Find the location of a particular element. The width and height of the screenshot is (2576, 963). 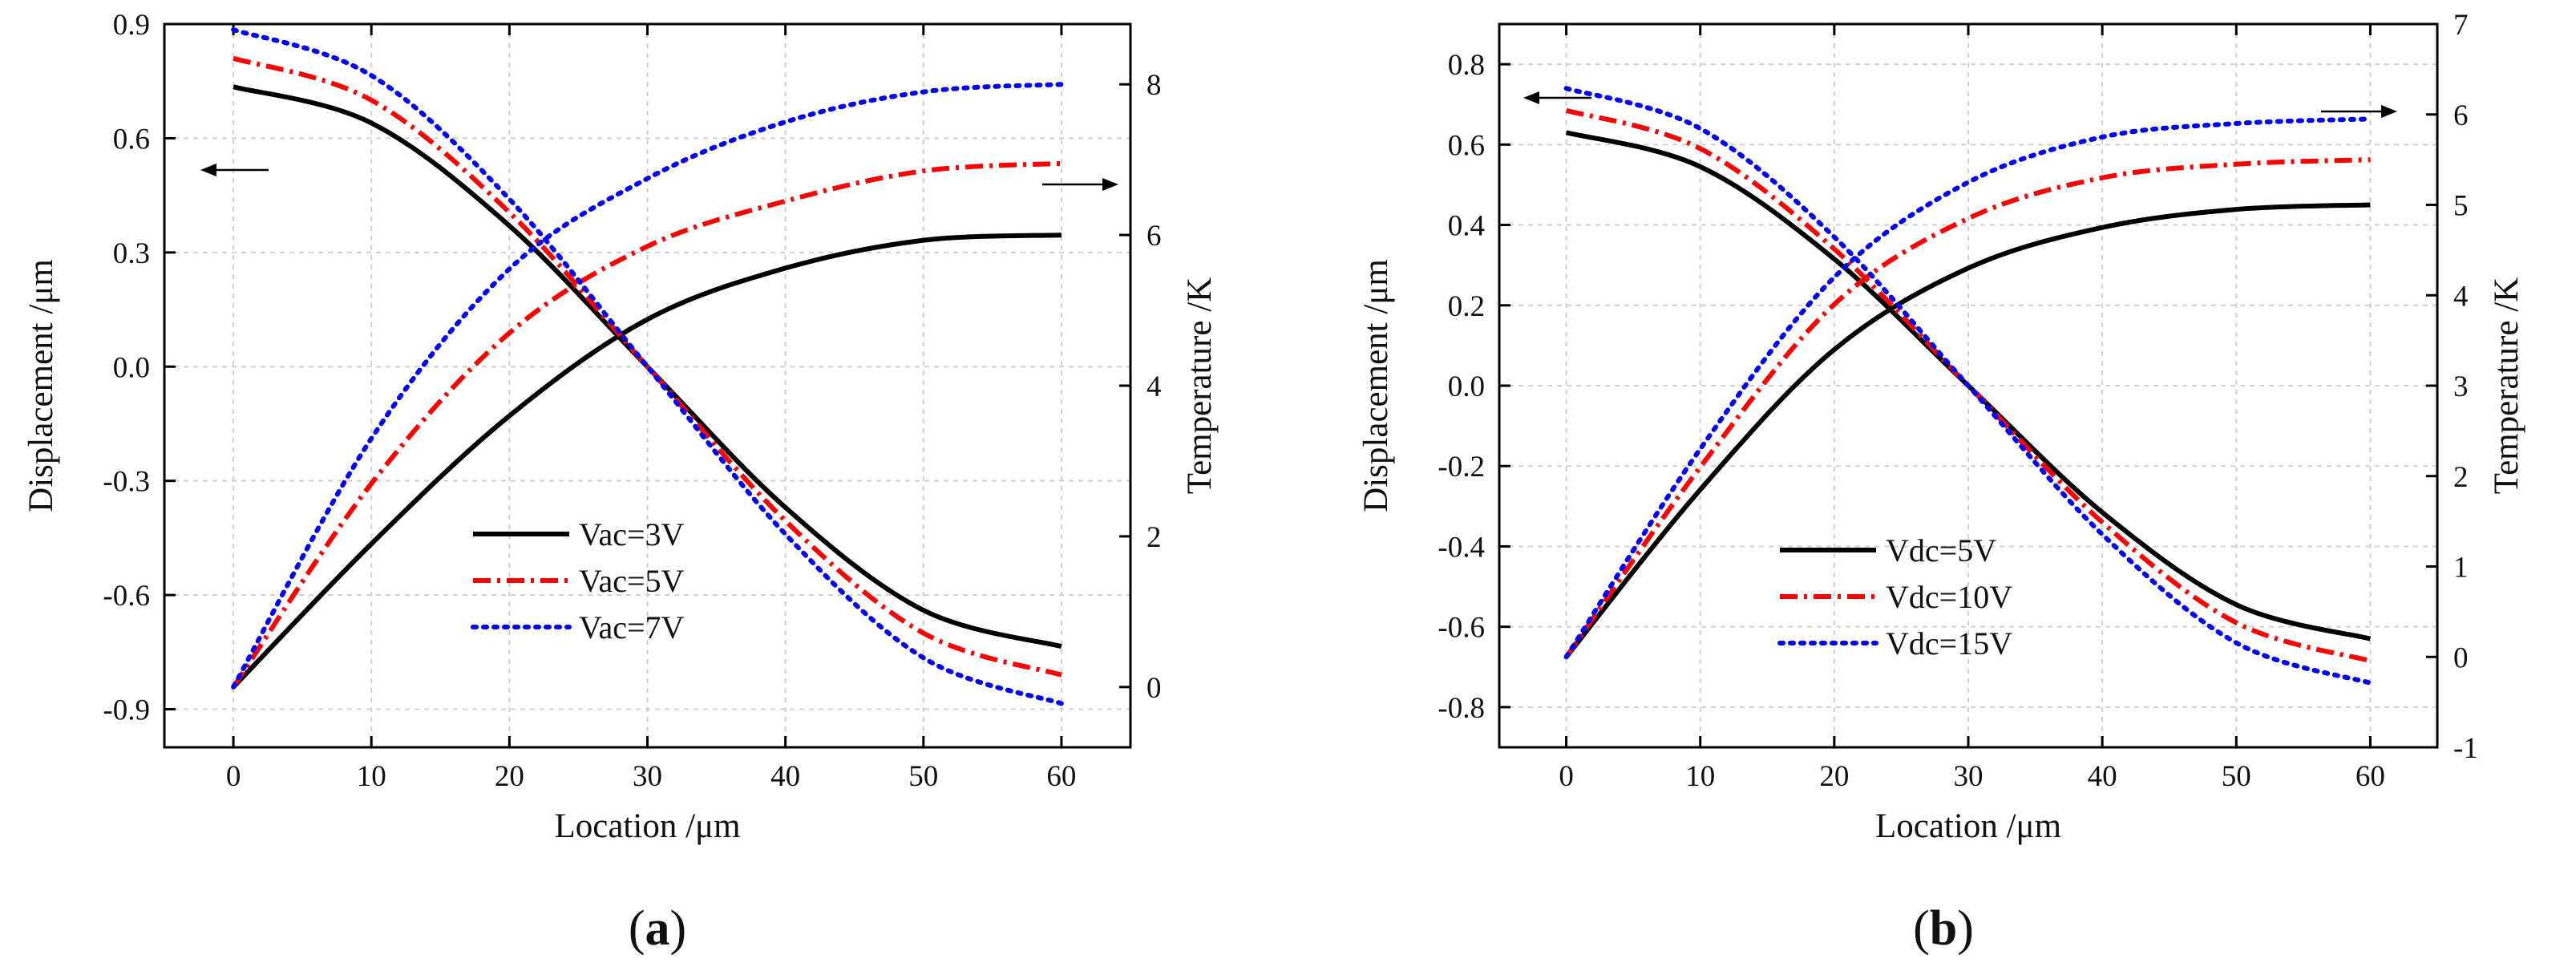

panel-label-a-close: ) is located at coordinates (678, 929).